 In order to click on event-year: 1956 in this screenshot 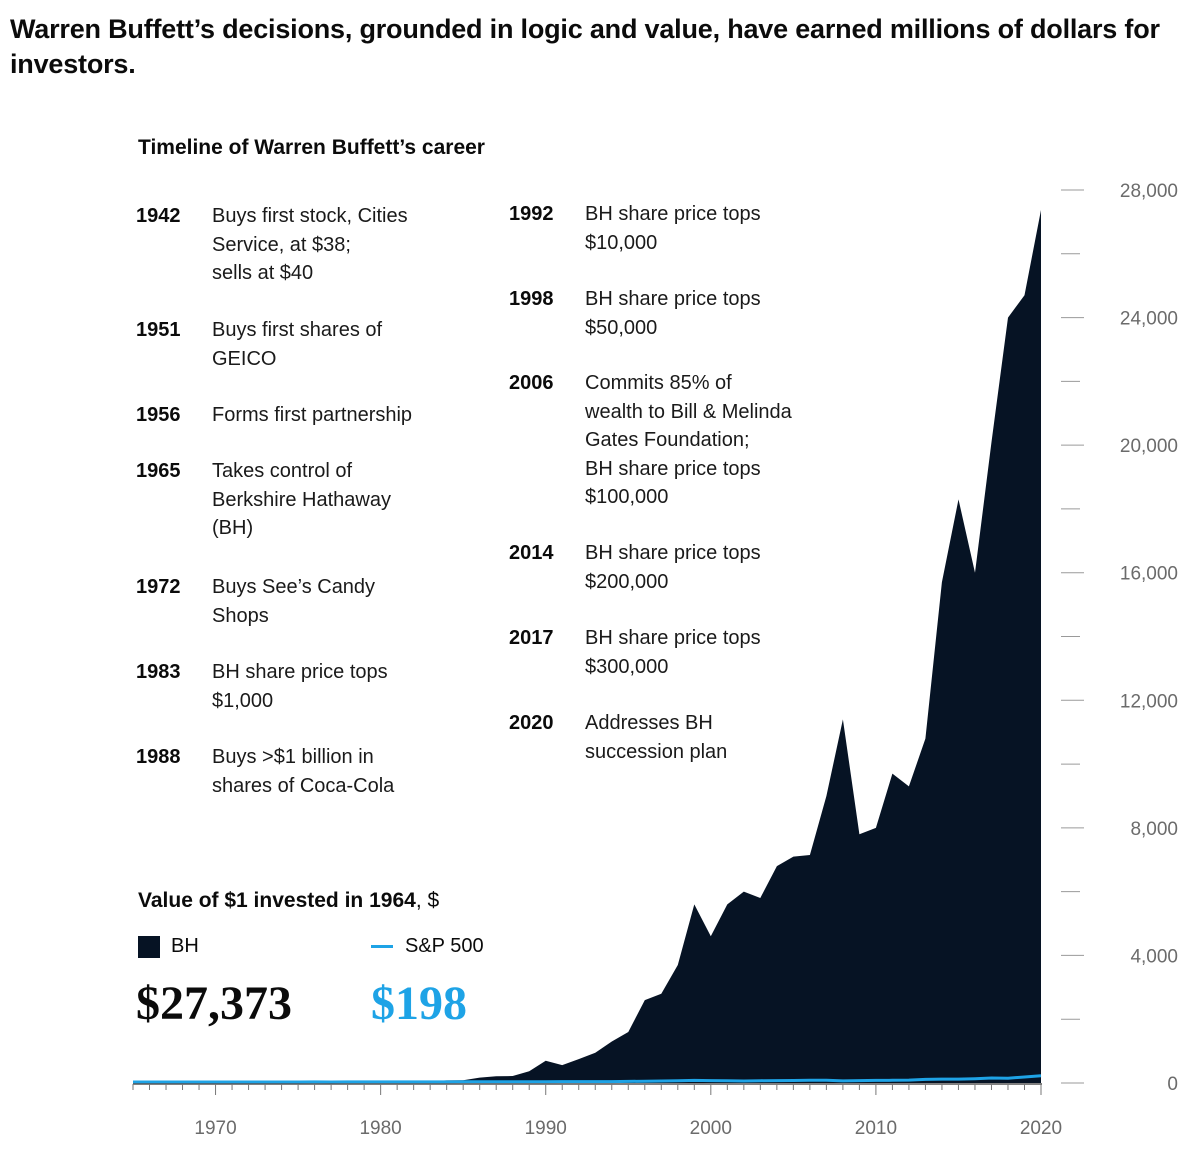, I will do `click(158, 415)`.